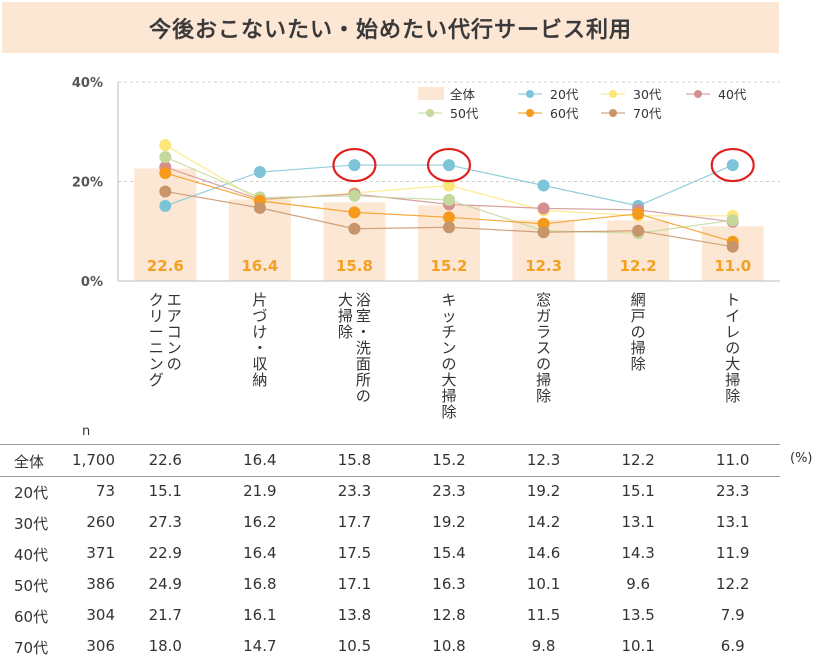 This screenshot has width=840, height=664. I want to click on row-label: 60代, so click(31, 617).